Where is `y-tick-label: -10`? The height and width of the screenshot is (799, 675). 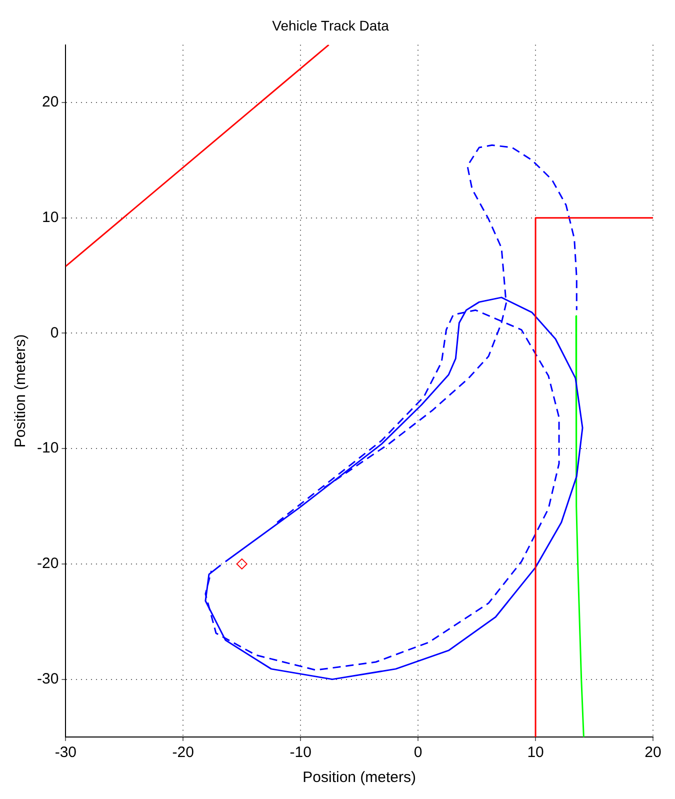
y-tick-label: -10 is located at coordinates (47, 448).